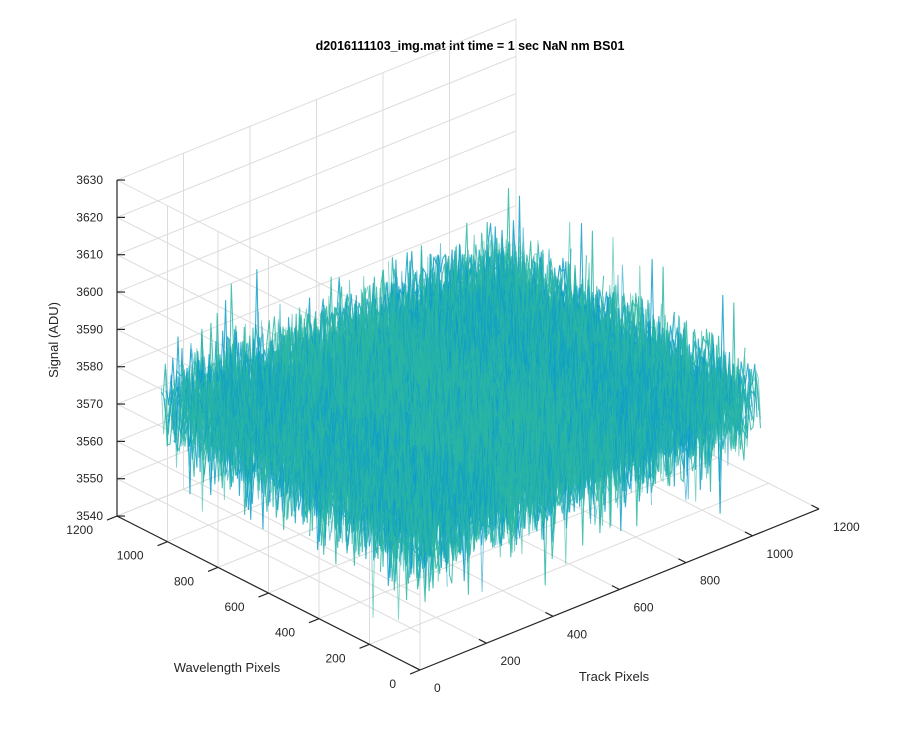 The width and height of the screenshot is (900, 750). I want to click on x-tick-label: 600, so click(644, 607).